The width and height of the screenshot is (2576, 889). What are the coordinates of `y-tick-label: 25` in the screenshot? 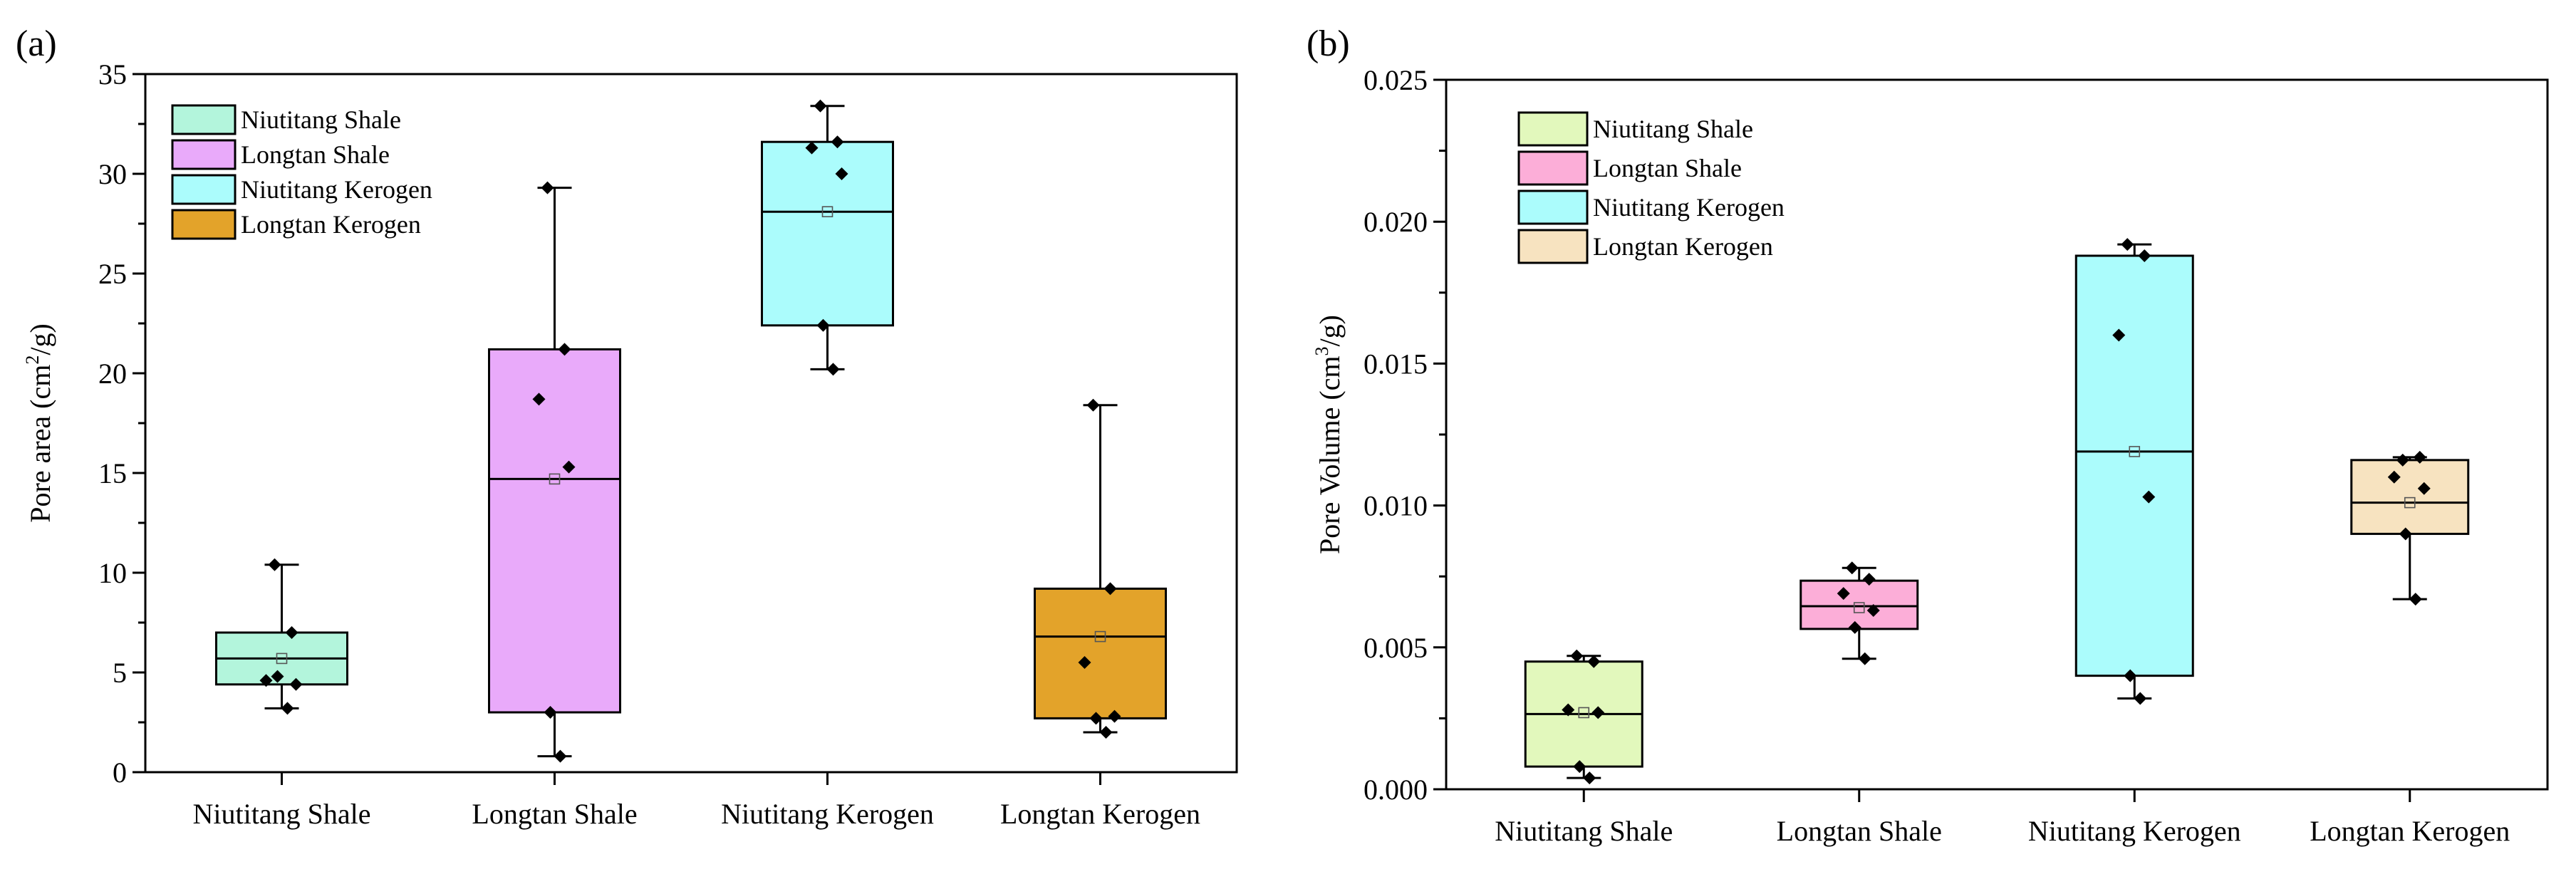 It's located at (112, 274).